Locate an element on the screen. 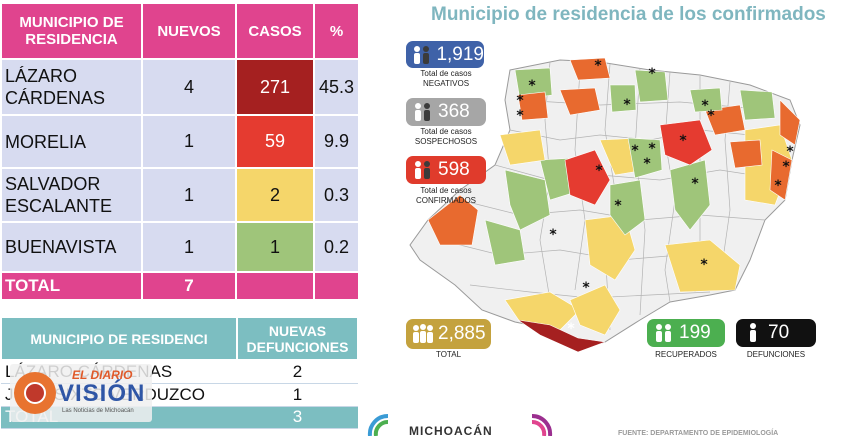  logo-brand-top: EL DIARIO is located at coordinates (102, 375).